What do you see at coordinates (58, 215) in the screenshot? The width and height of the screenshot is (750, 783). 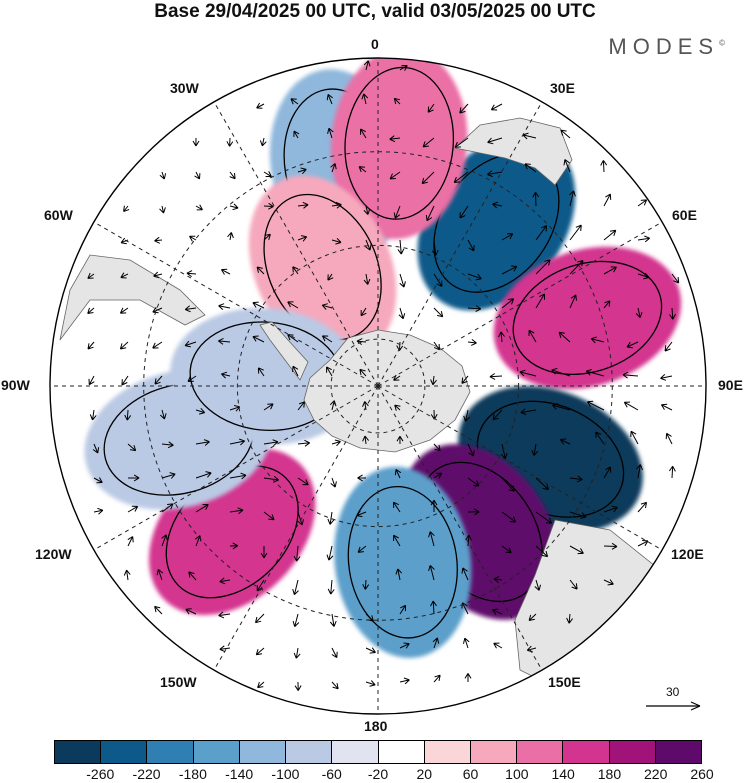 I see `lon-label-60w: 60W` at bounding box center [58, 215].